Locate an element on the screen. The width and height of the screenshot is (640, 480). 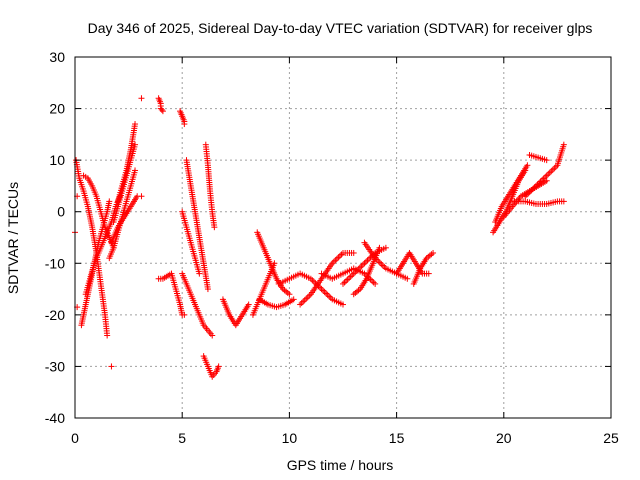
series-arc15 is located at coordinates (191, 242).